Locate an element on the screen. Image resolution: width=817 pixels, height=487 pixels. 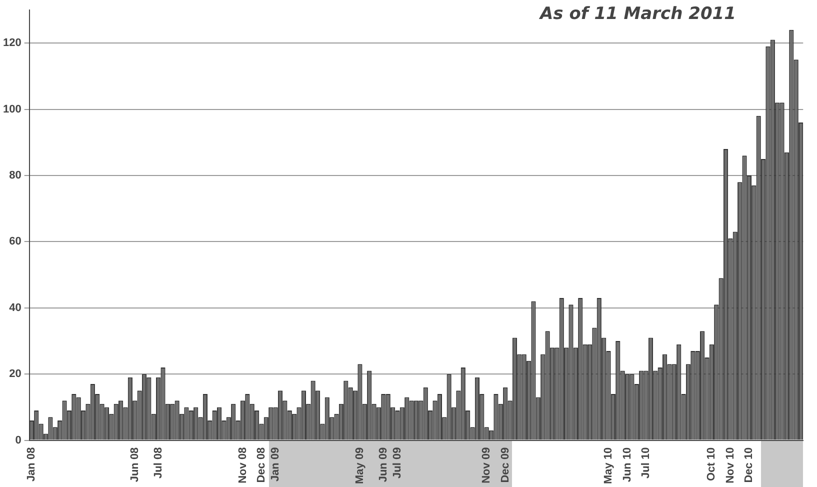
y-tick-label: 80 is located at coordinates (15, 176).